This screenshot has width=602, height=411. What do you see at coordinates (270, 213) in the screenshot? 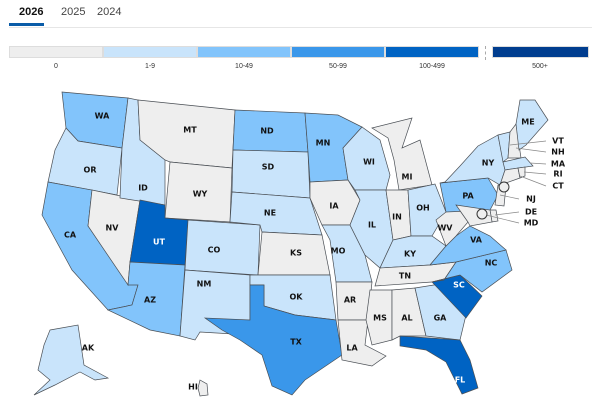
I see `state-label-ne: NE` at bounding box center [270, 213].